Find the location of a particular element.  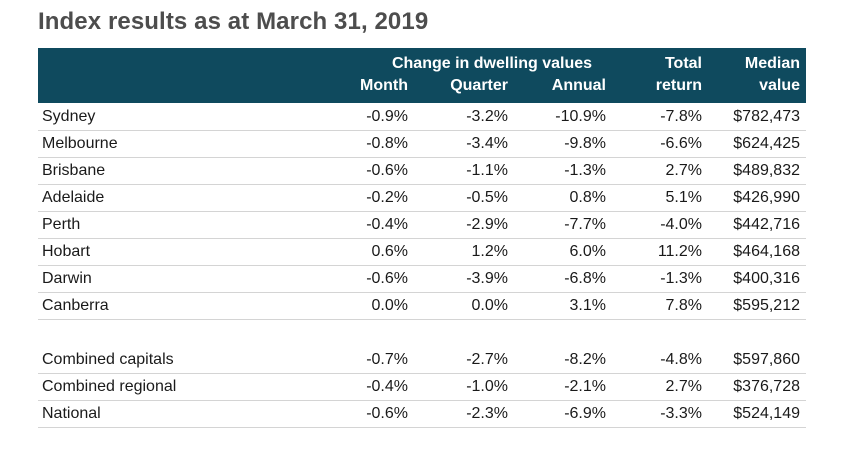

cell-annual: -8.2% is located at coordinates (585, 359).